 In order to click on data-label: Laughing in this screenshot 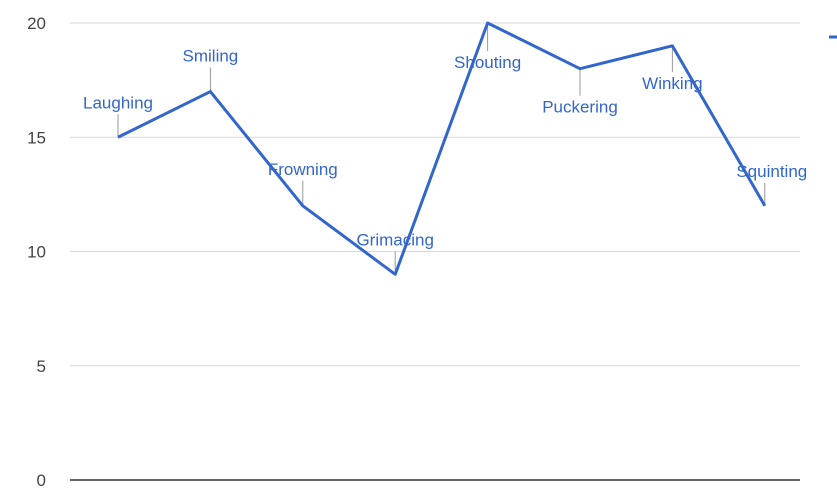, I will do `click(118, 102)`.